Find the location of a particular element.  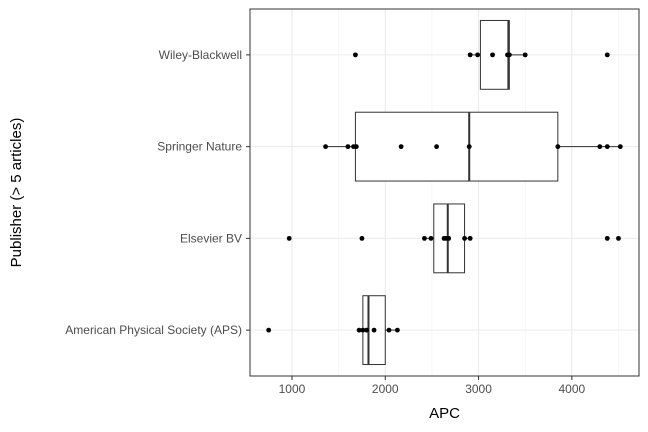

y-tick-label: Springer Nature is located at coordinates (199, 147).